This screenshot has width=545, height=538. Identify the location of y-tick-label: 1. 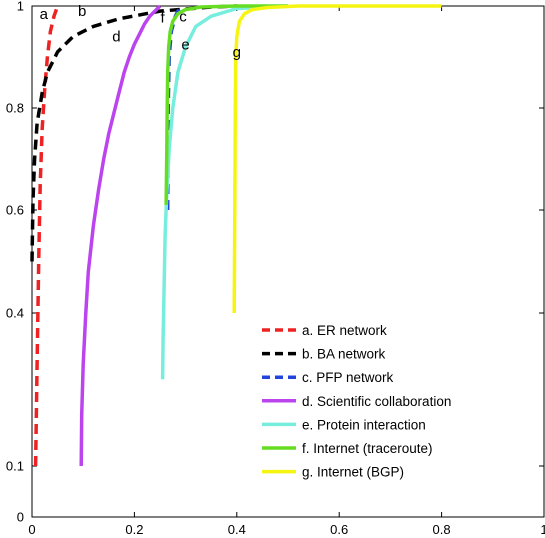
(20, 7).